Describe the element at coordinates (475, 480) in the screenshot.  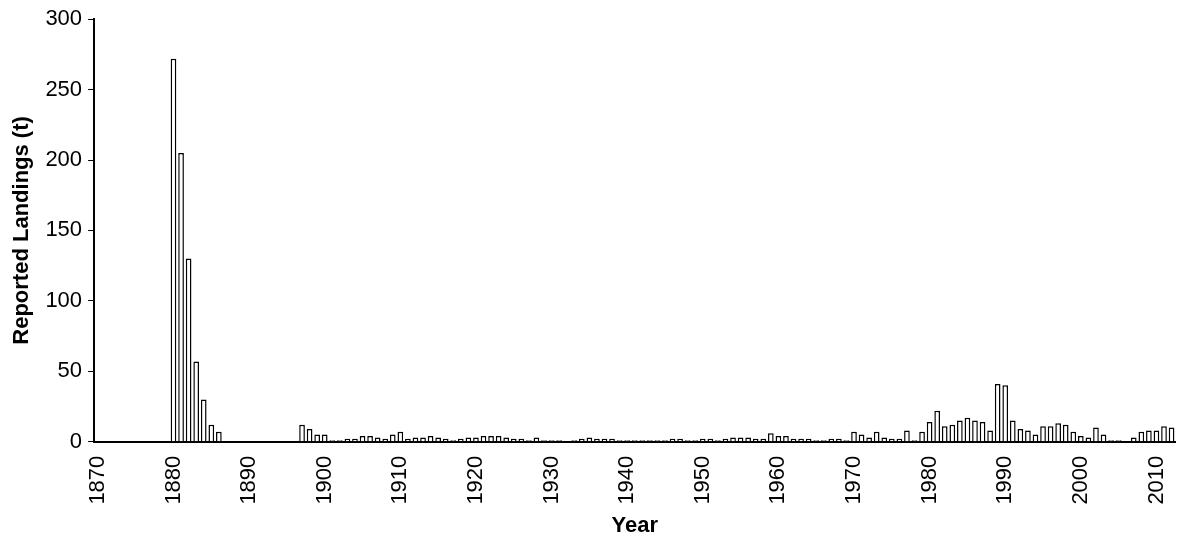
I see `x-tick-label: 1920` at that location.